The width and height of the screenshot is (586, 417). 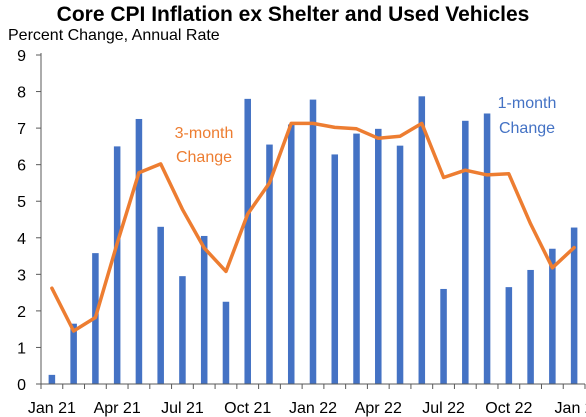 I want to click on x-tick-label: Jan 22, so click(x=313, y=408).